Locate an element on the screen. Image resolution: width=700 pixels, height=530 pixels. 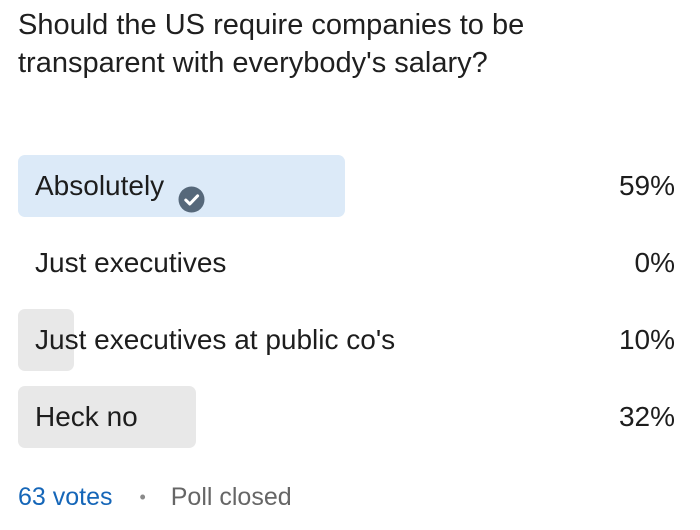
option-label-row: Absolutely is located at coordinates (120, 186).